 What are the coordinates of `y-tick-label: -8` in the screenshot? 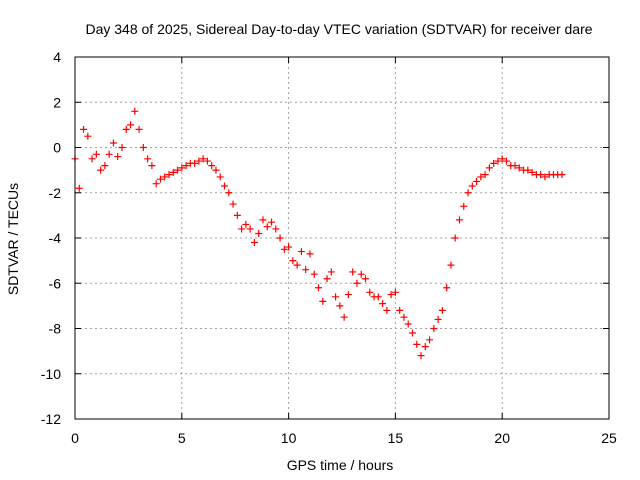 It's located at (55, 329).